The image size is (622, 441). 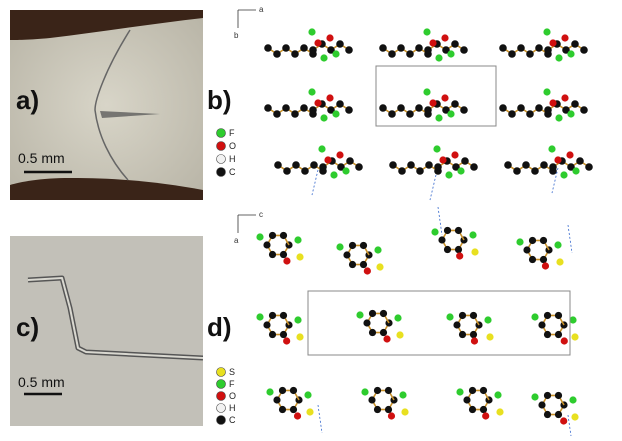 I want to click on legend-label-h: H, so click(x=232, y=408).